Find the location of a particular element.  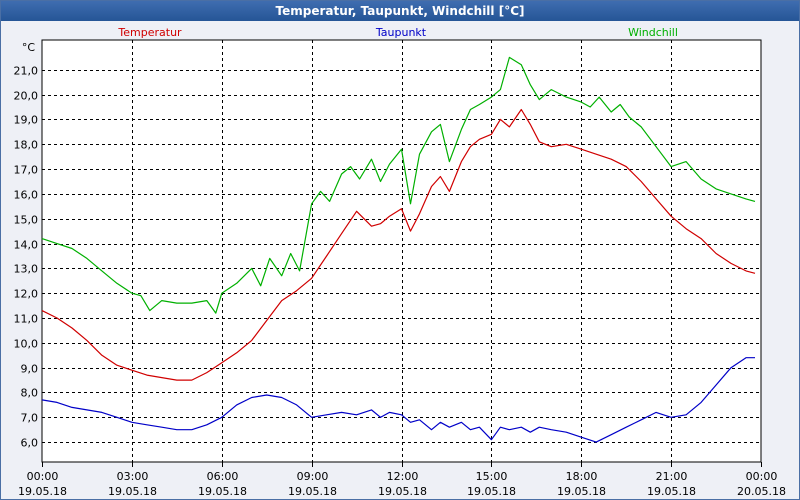

y-axis-unit-label: °C is located at coordinates (29, 47).